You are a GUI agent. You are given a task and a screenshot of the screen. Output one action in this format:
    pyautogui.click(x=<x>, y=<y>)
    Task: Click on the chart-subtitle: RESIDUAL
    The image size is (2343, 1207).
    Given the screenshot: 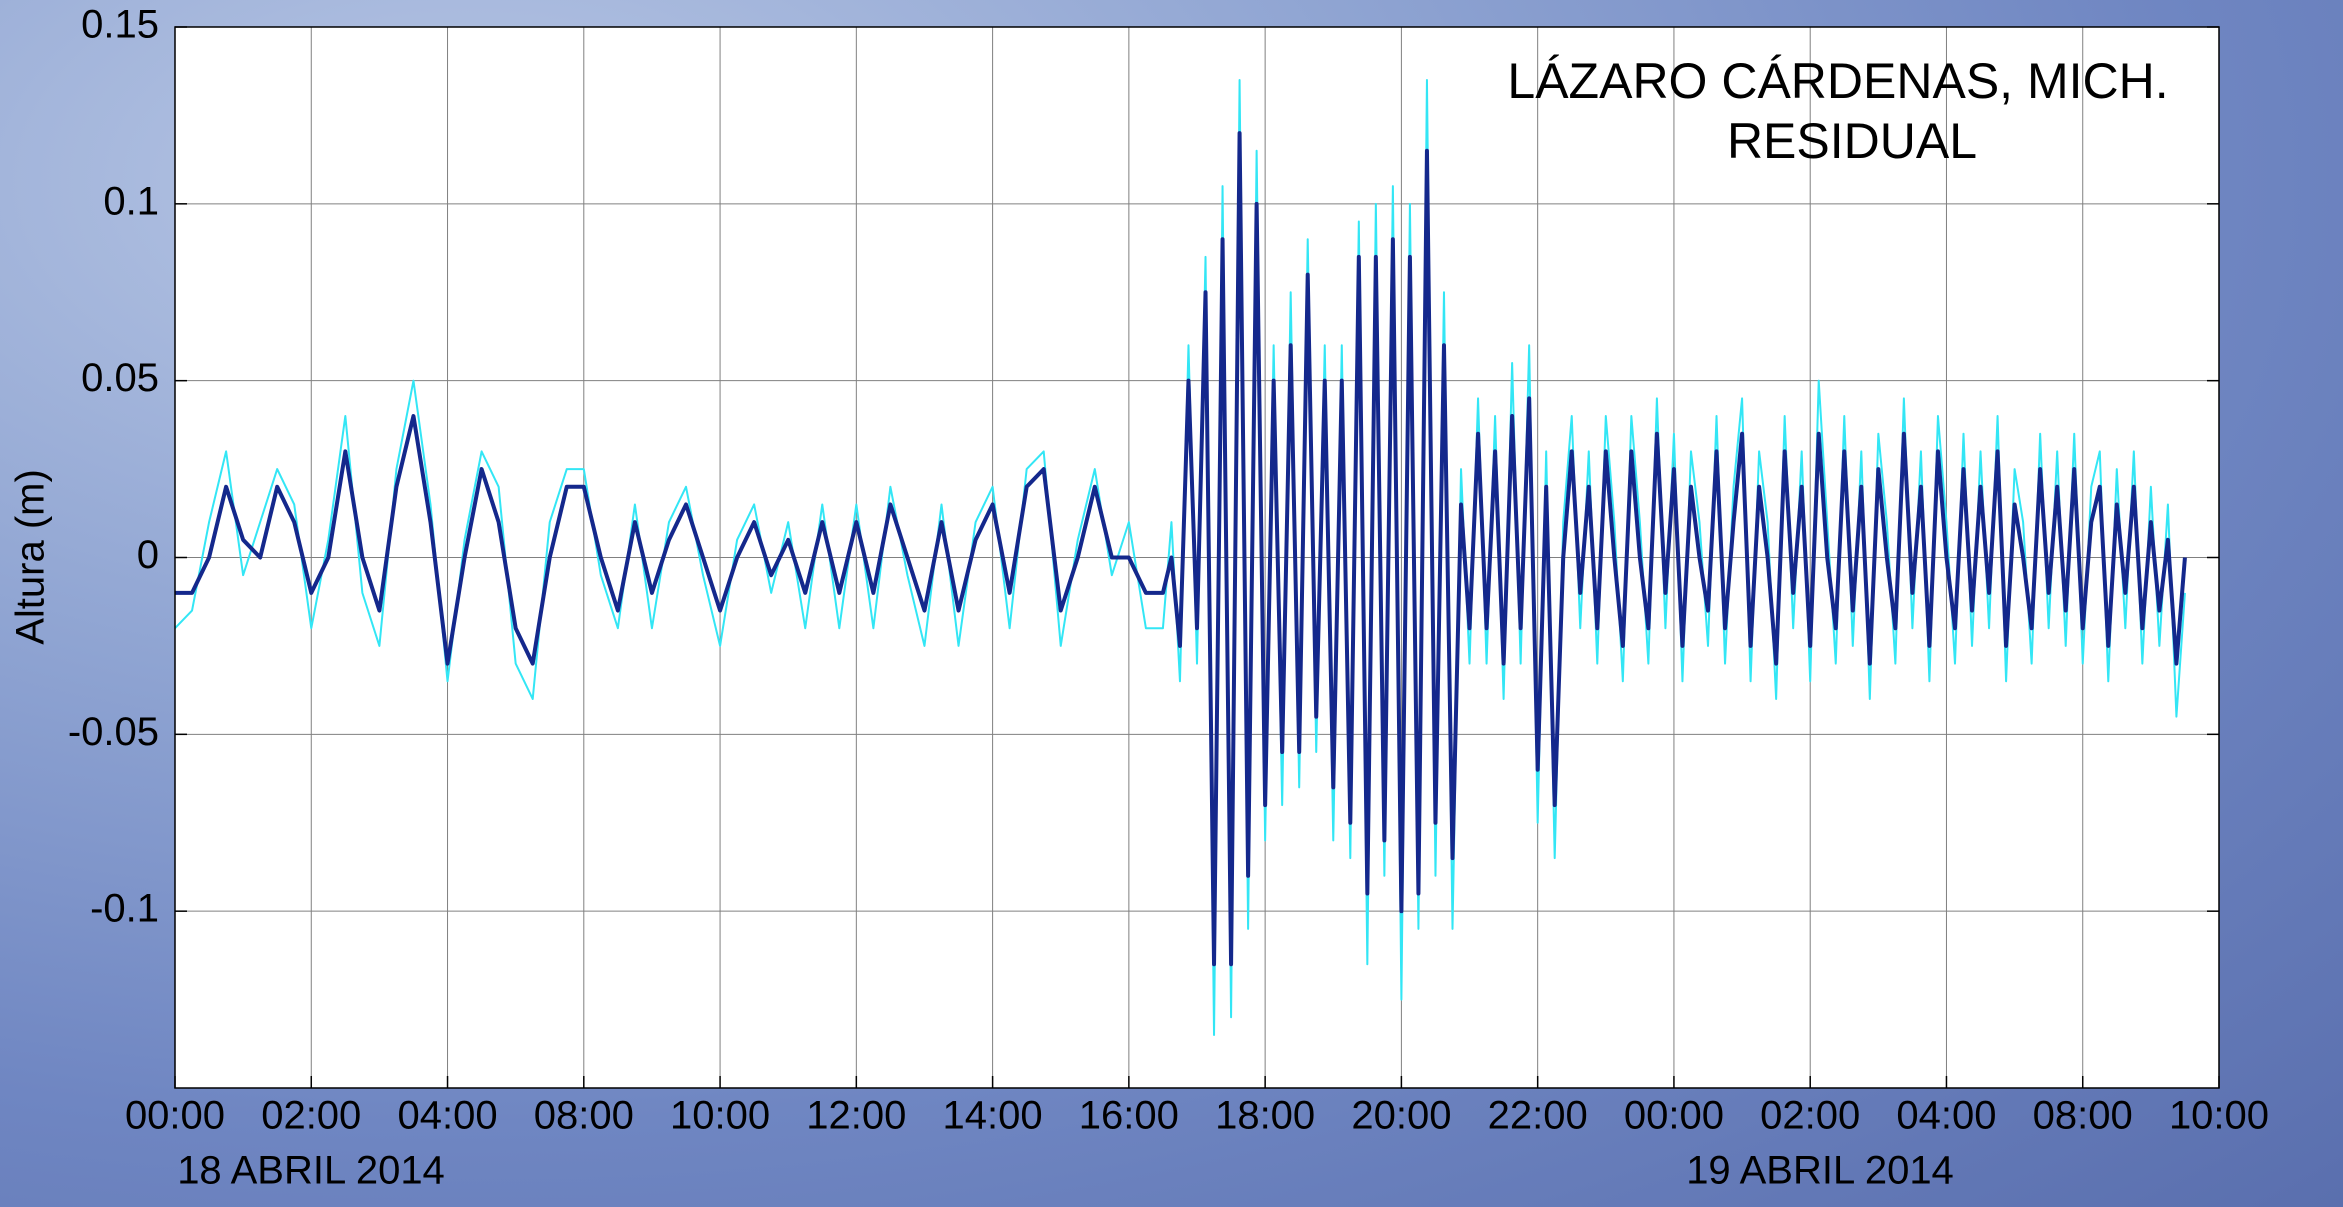 What is the action you would take?
    pyautogui.click(x=1852, y=141)
    